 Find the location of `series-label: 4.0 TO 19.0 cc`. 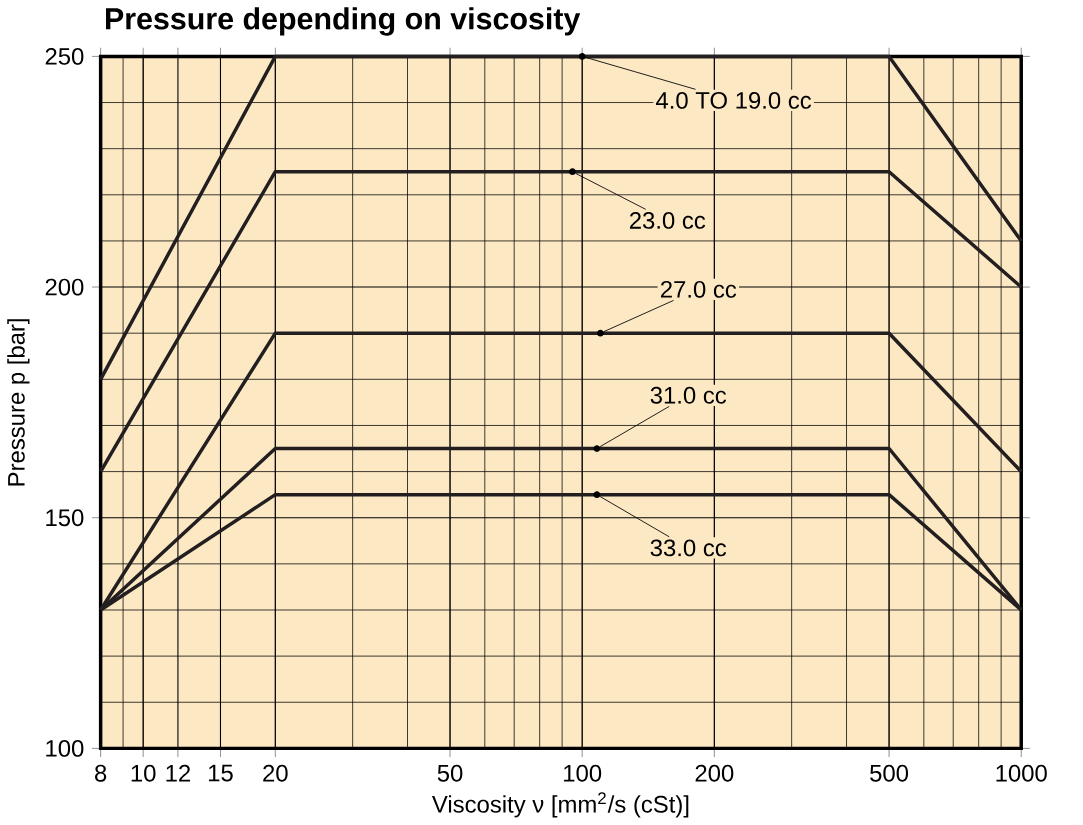

series-label: 4.0 TO 19.0 cc is located at coordinates (734, 100).